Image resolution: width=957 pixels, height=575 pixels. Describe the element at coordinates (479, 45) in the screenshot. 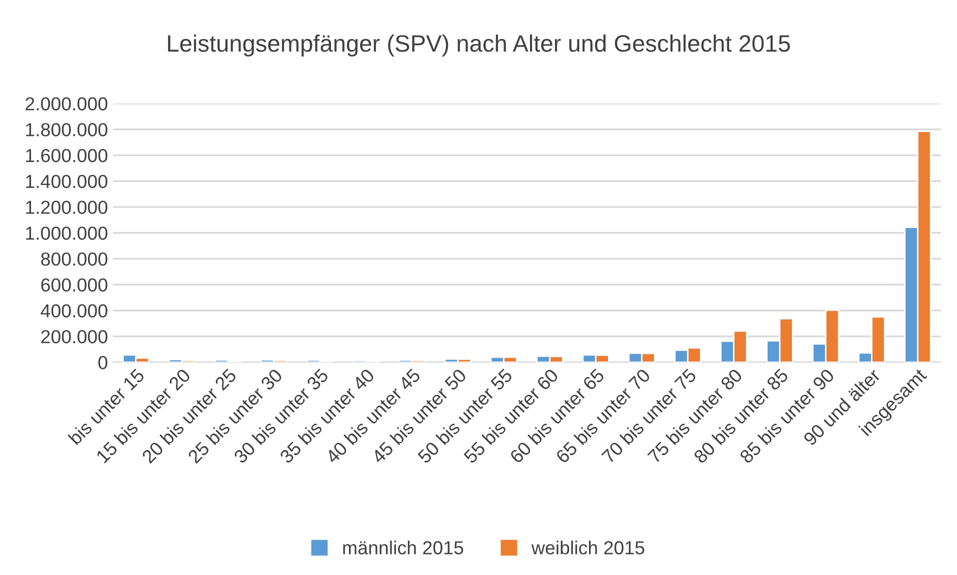

I see `chart-title: Leistungsempfänger (SPV) nach Alter und Geschlecht 2015` at that location.